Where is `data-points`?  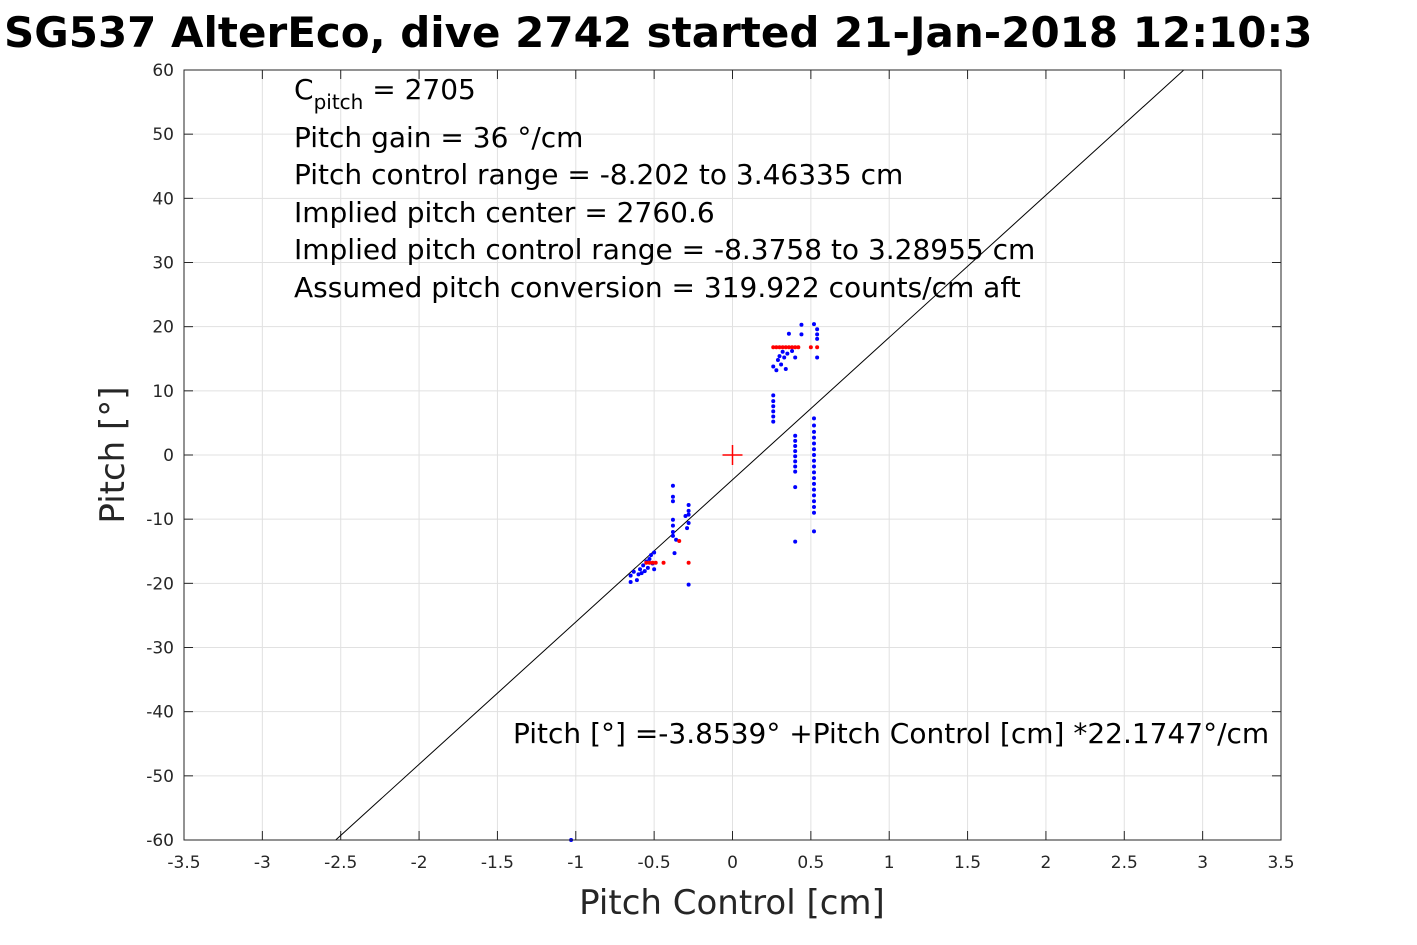
data-points is located at coordinates (694, 582).